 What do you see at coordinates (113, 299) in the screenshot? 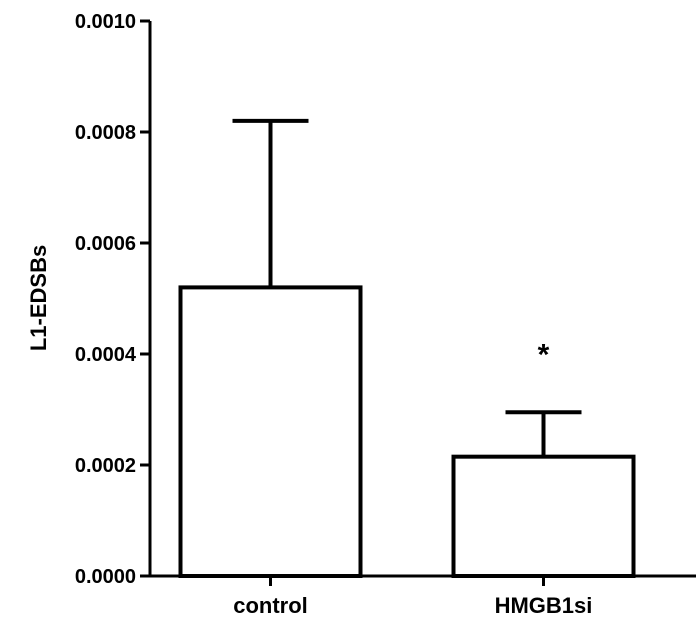
I see `y-axis: 0.0000 0.0002 0.0004 0.0006 0.0008 0.0010` at bounding box center [113, 299].